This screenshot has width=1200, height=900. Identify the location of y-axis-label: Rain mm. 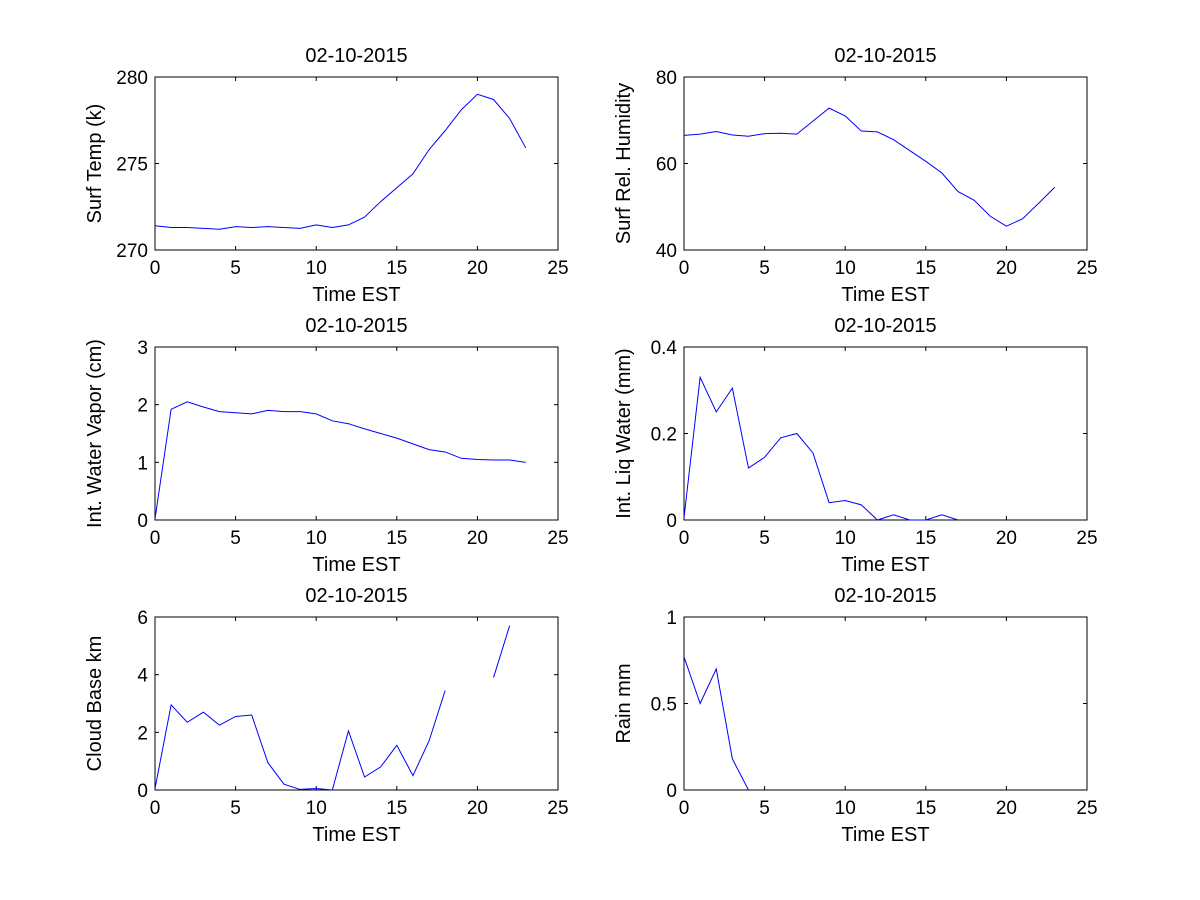
(624, 703).